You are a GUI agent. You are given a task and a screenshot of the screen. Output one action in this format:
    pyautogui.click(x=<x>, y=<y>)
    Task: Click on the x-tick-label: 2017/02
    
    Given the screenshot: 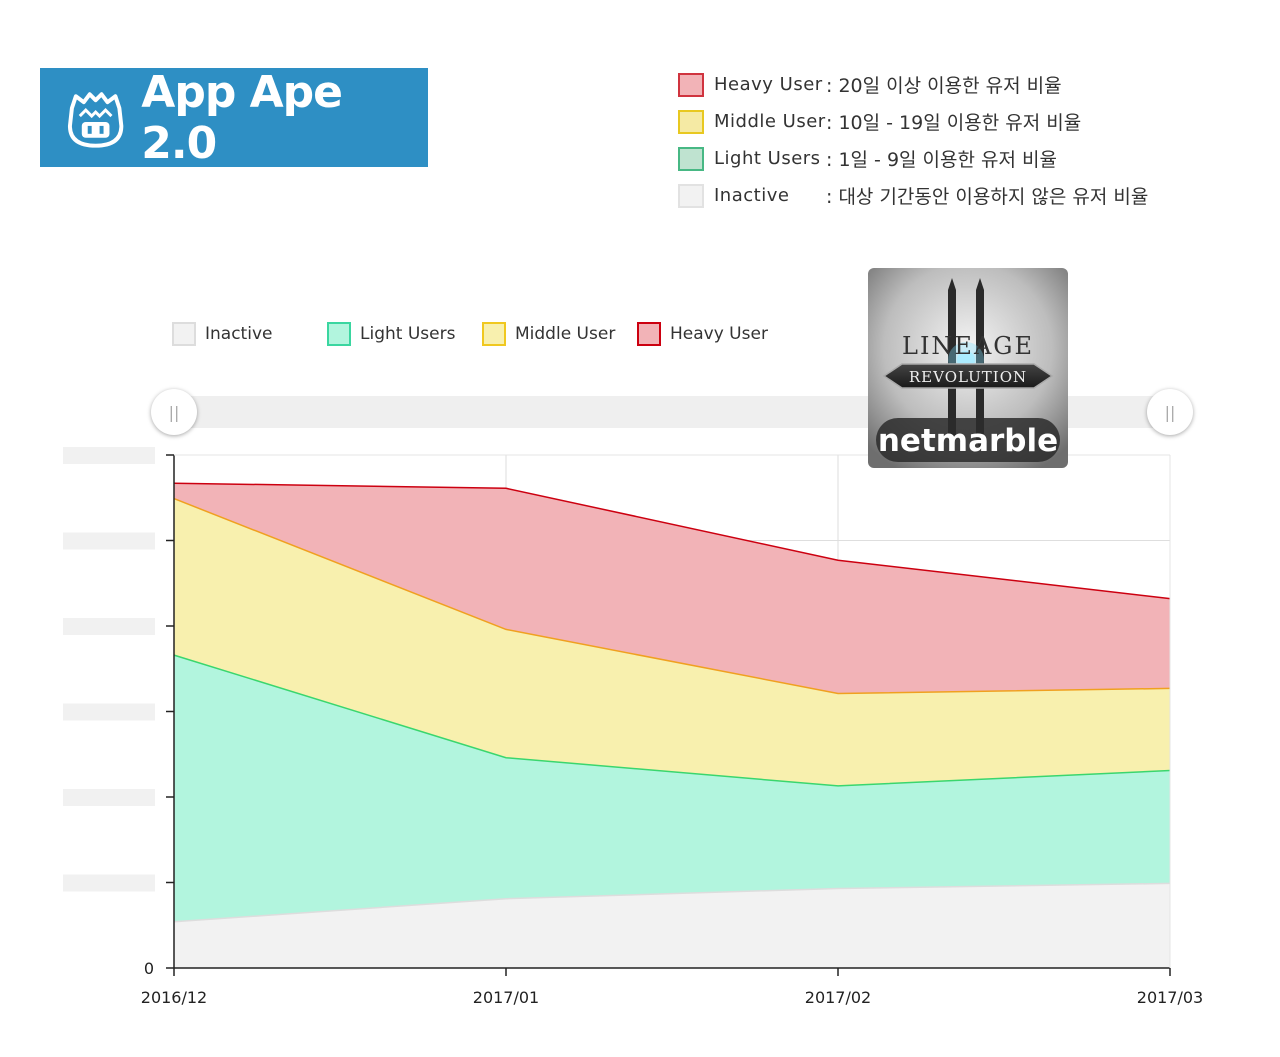 What is the action you would take?
    pyautogui.click(x=838, y=997)
    